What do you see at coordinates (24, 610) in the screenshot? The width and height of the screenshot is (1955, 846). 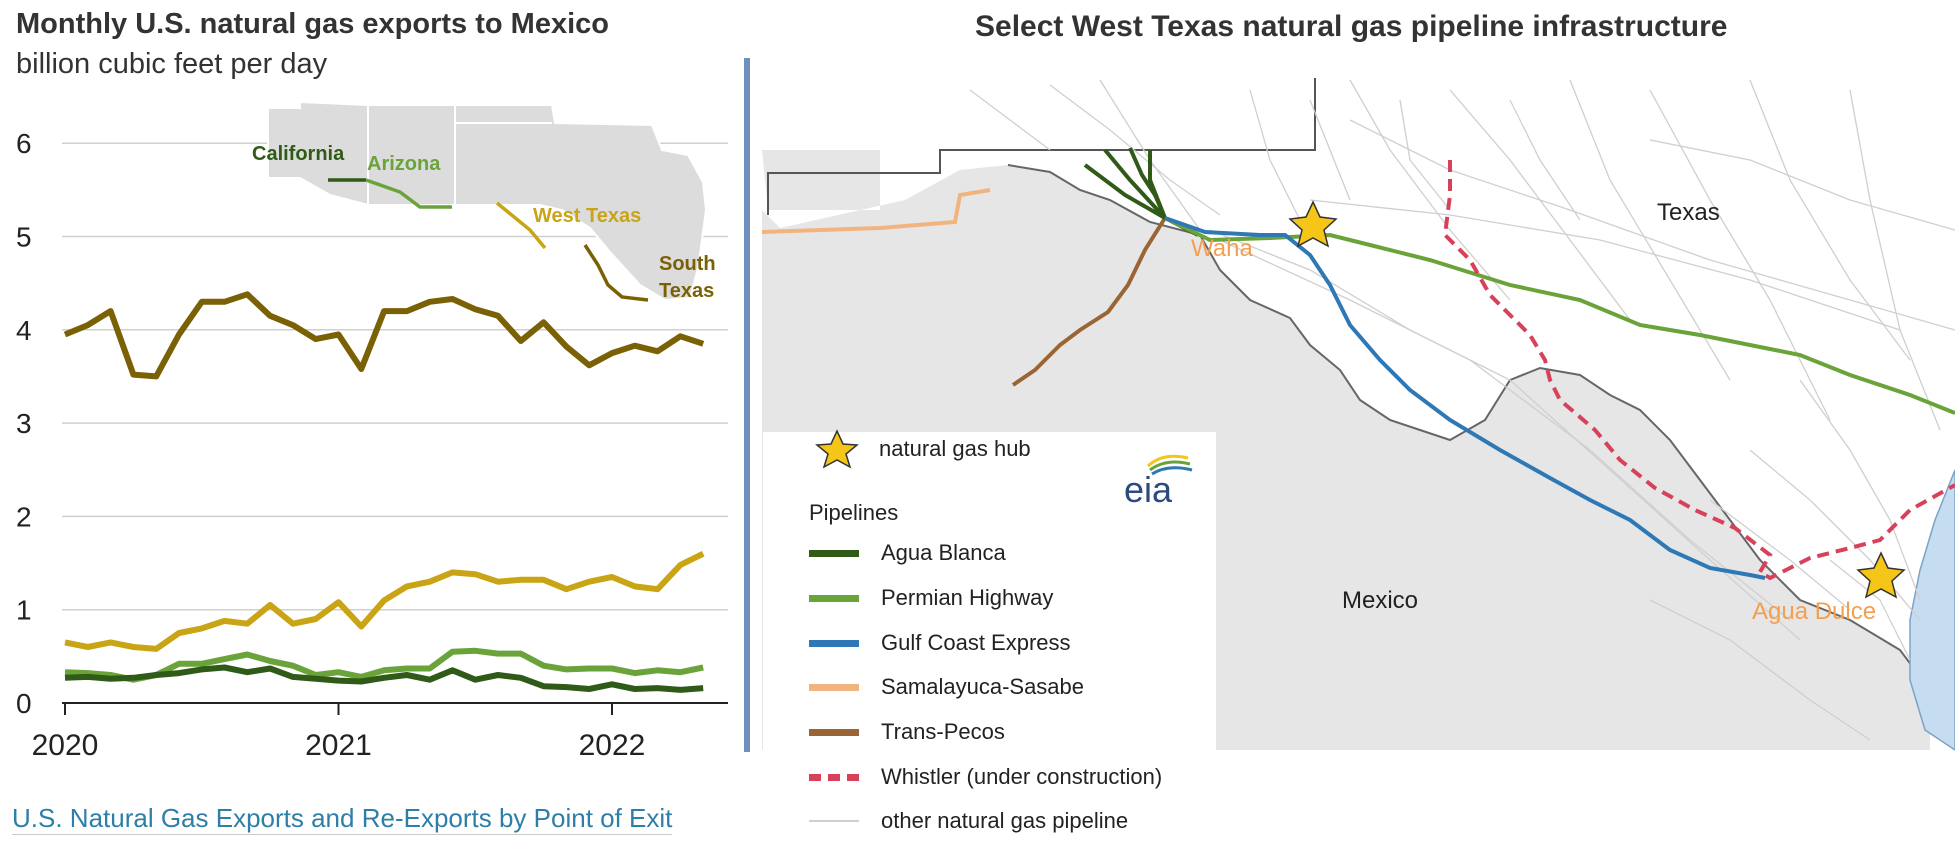 I see `y-tick-label: 1` at bounding box center [24, 610].